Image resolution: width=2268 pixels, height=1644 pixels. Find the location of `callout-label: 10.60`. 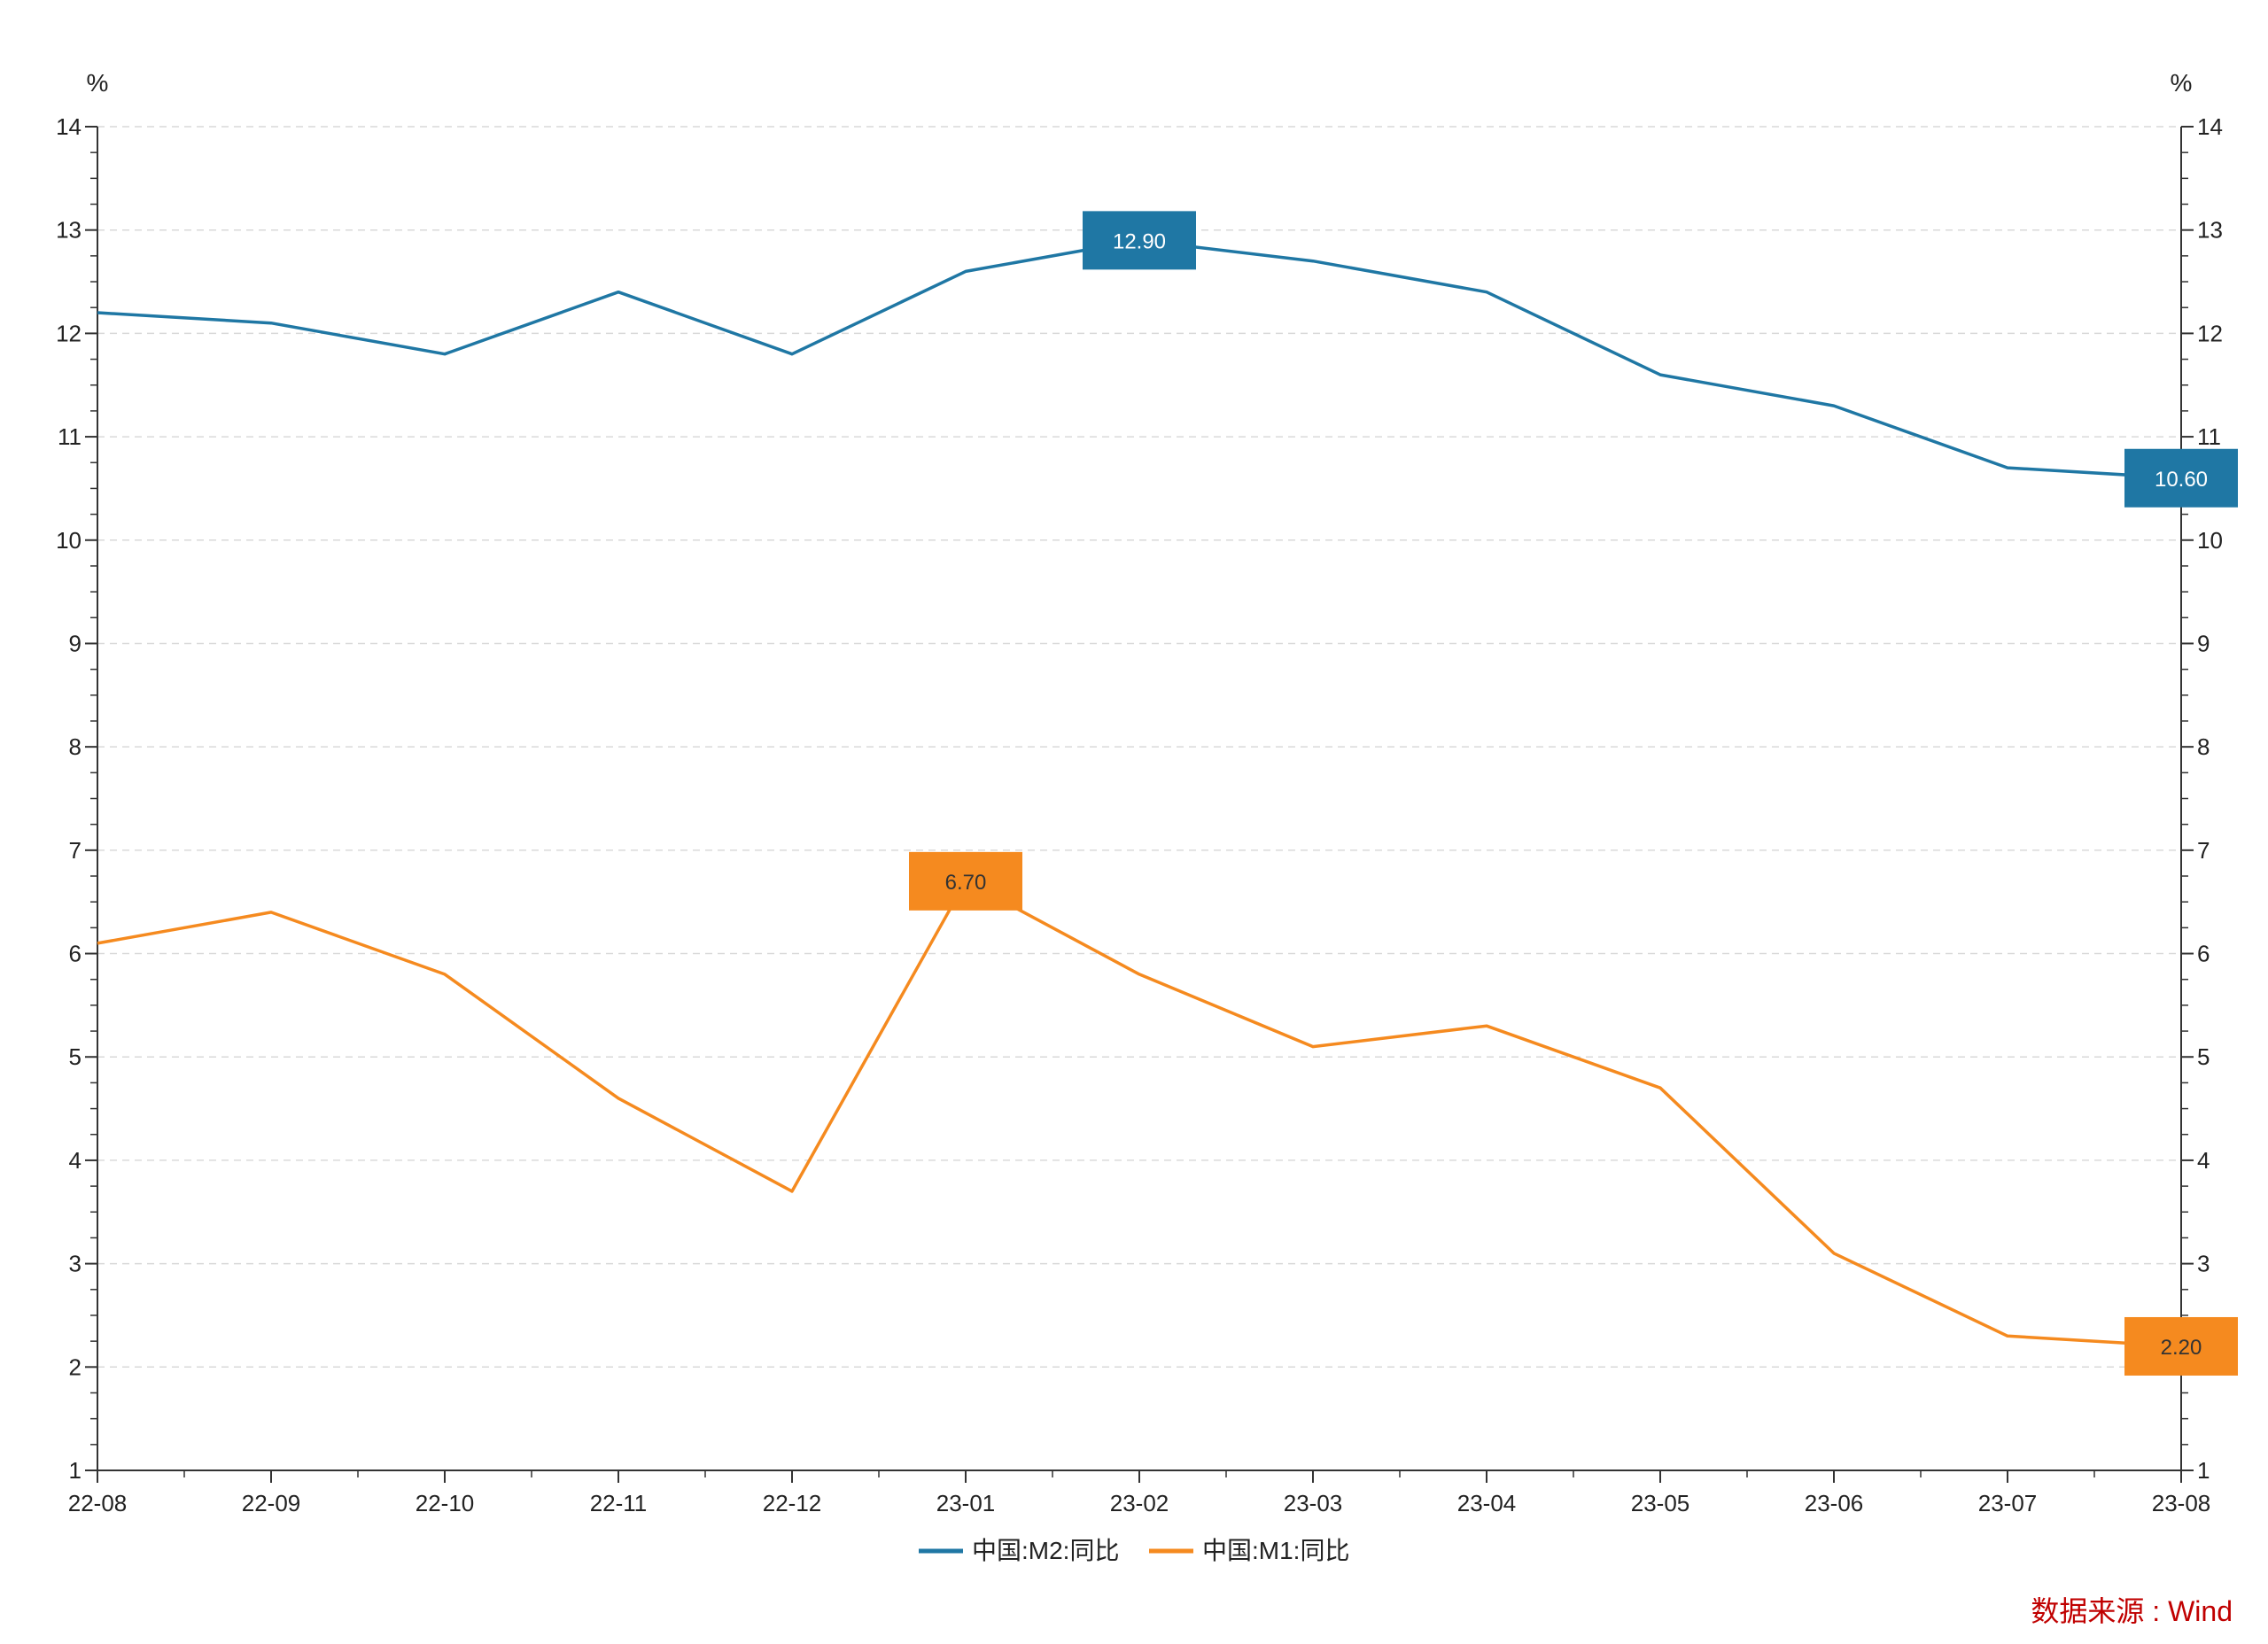

callout-label: 10.60 is located at coordinates (2181, 480).